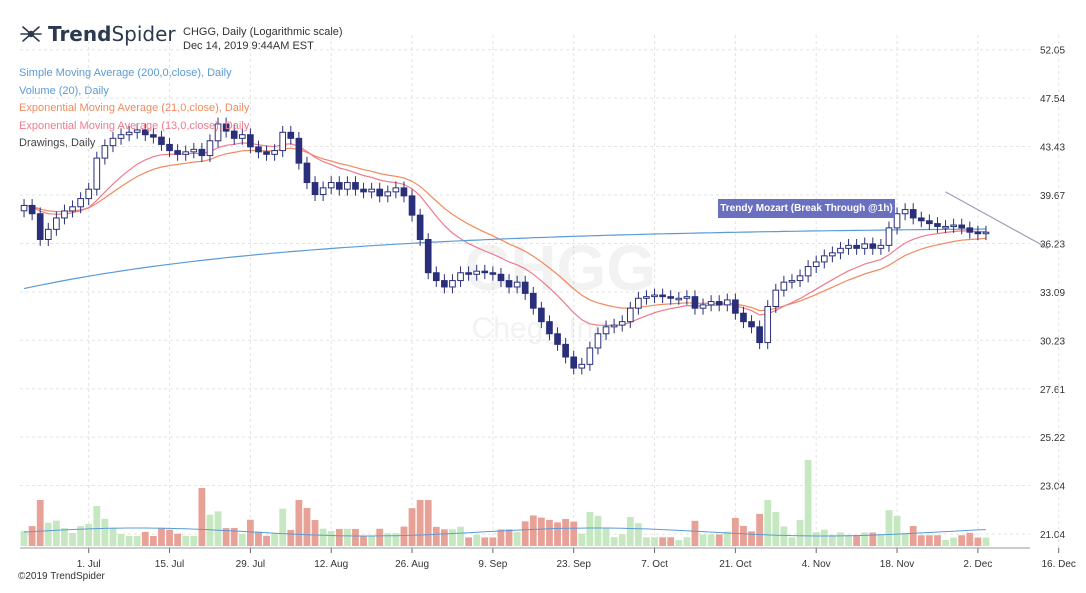 The image size is (1086, 593). I want to click on brand-name: TrendSpider, so click(112, 34).